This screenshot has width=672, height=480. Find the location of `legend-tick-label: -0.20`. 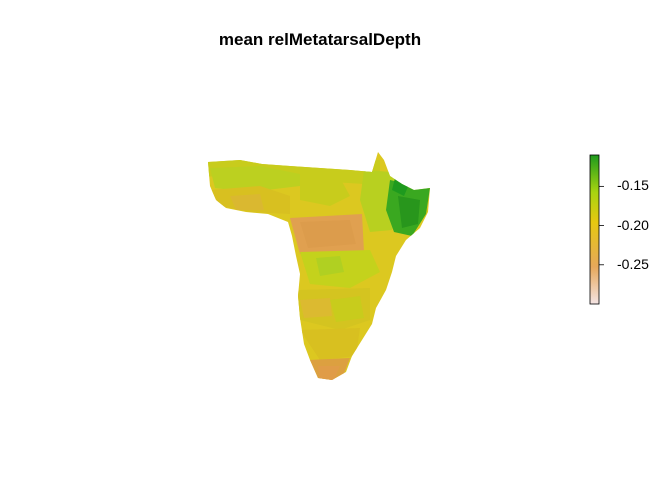

legend-tick-label: -0.20 is located at coordinates (633, 224).